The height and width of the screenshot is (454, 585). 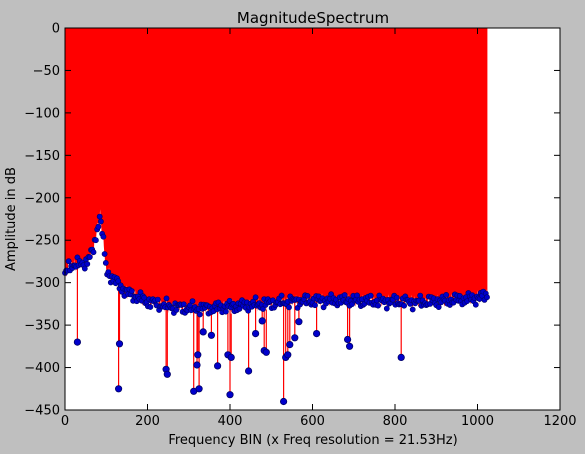 What do you see at coordinates (46, 71) in the screenshot?
I see `y-tick-label: −50` at bounding box center [46, 71].